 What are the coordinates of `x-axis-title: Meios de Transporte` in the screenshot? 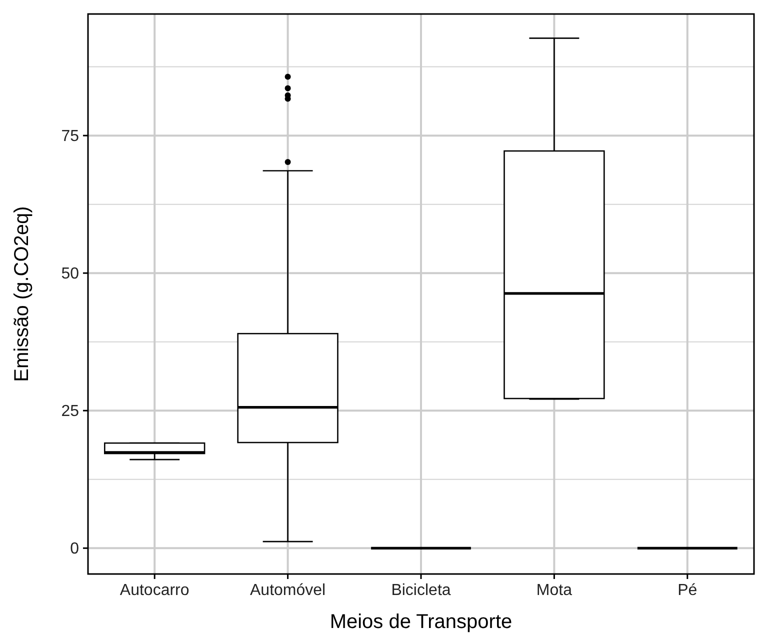 It's located at (421, 622).